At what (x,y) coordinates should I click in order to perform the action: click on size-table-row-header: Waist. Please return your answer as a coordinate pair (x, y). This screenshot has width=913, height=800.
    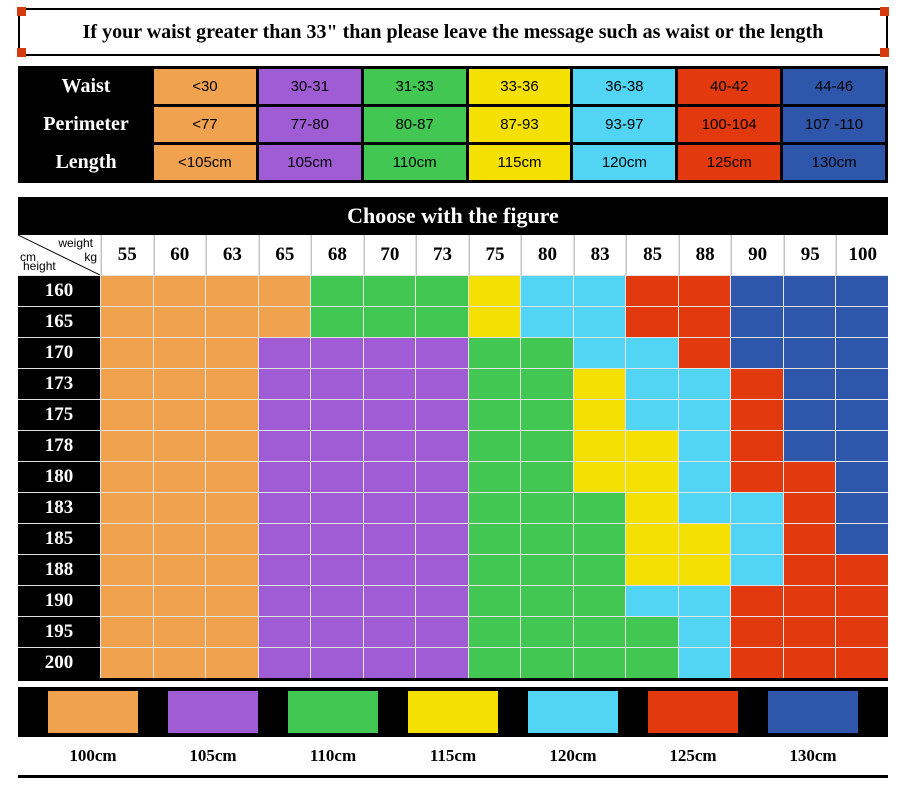
    Looking at the image, I should click on (86, 86).